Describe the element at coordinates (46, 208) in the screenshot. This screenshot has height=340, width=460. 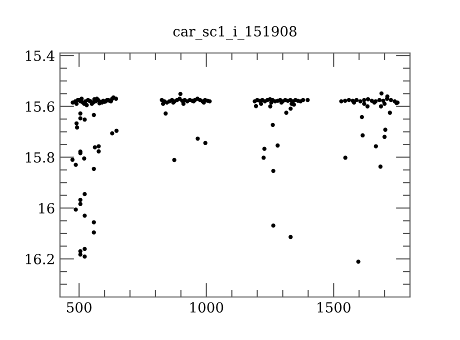
I see `y-tick-label: 16` at that location.